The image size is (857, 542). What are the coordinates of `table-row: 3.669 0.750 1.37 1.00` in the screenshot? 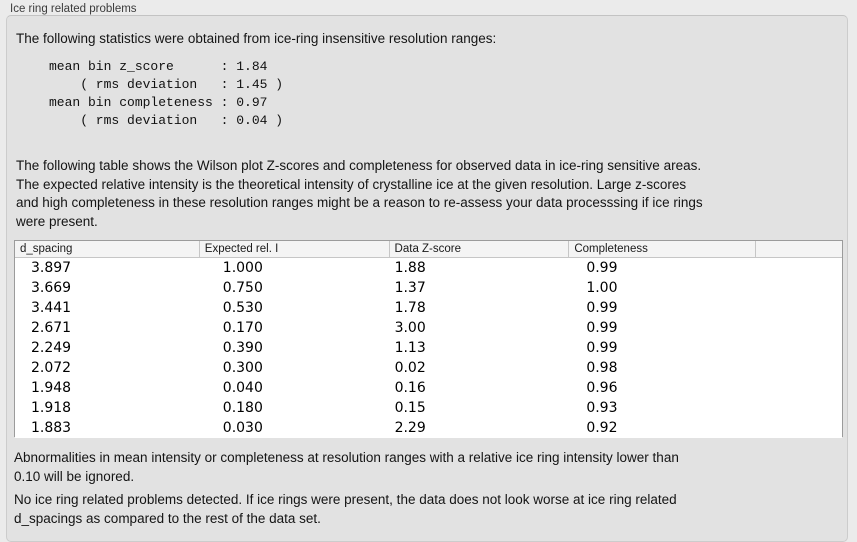 It's located at (428, 288).